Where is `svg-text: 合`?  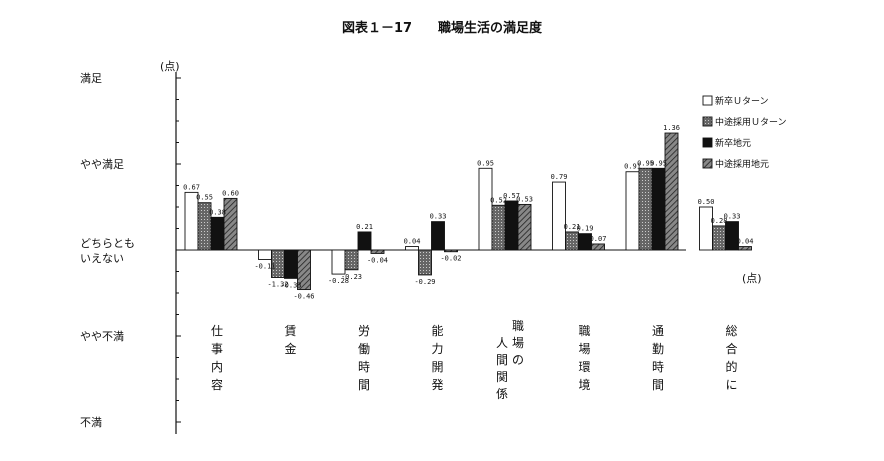 svg-text: 合 is located at coordinates (731, 348).